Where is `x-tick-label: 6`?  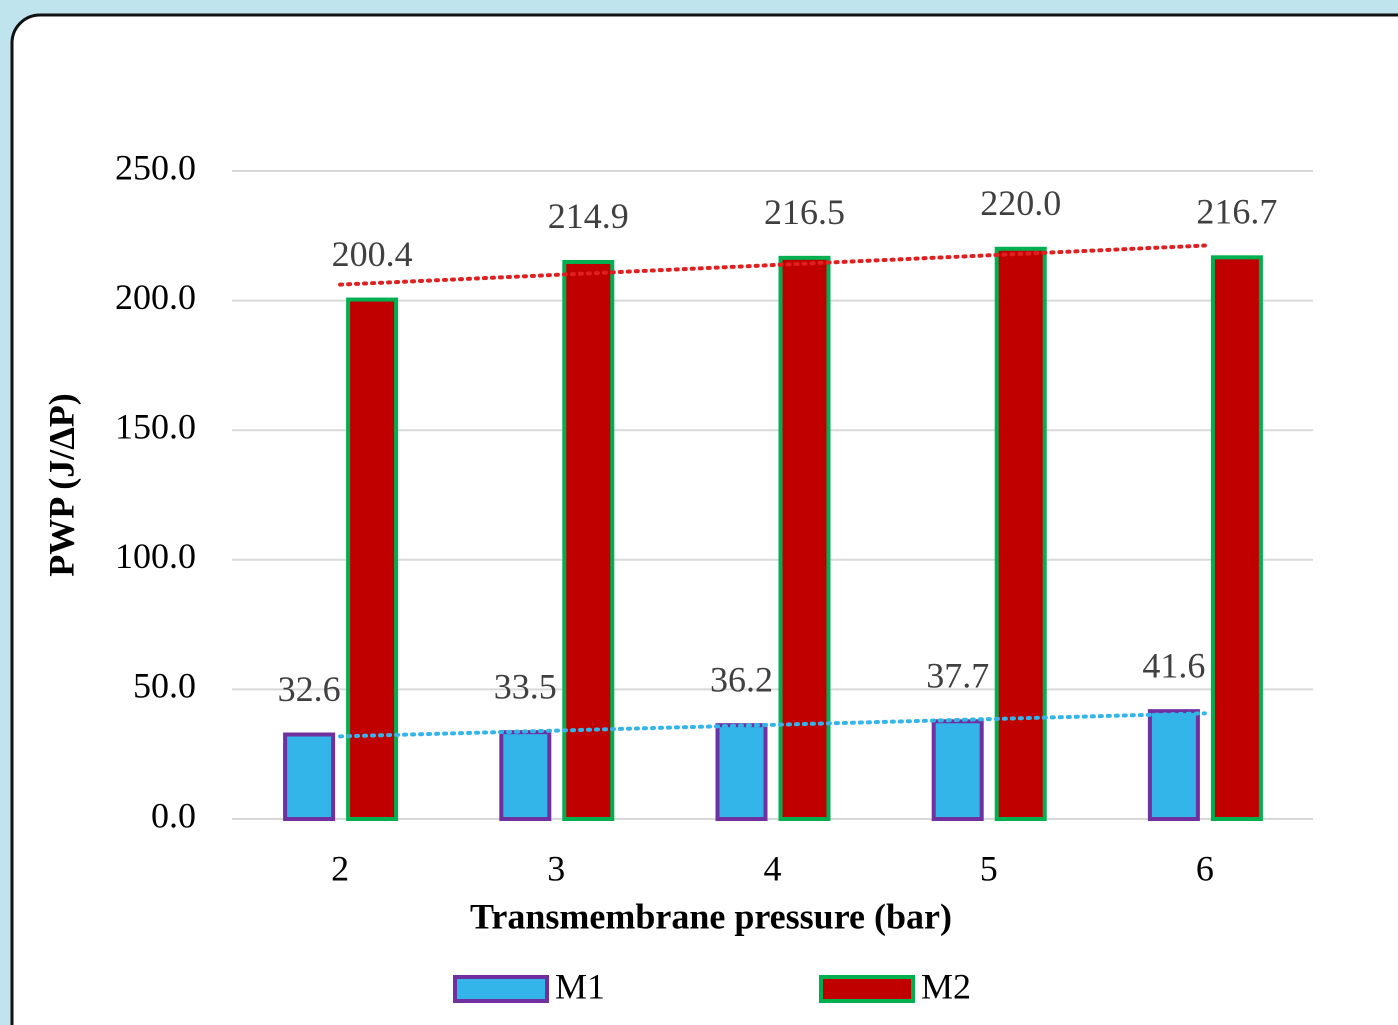
x-tick-label: 6 is located at coordinates (1205, 868).